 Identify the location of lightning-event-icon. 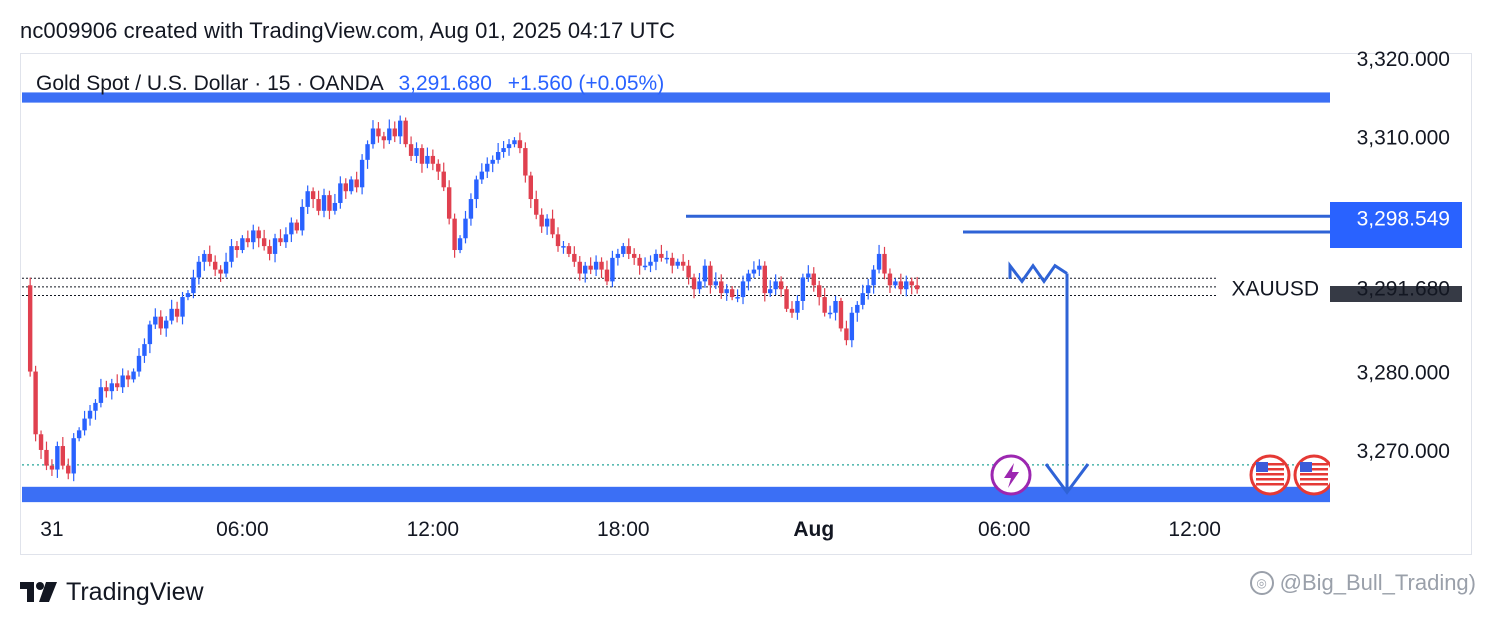
(1011, 475).